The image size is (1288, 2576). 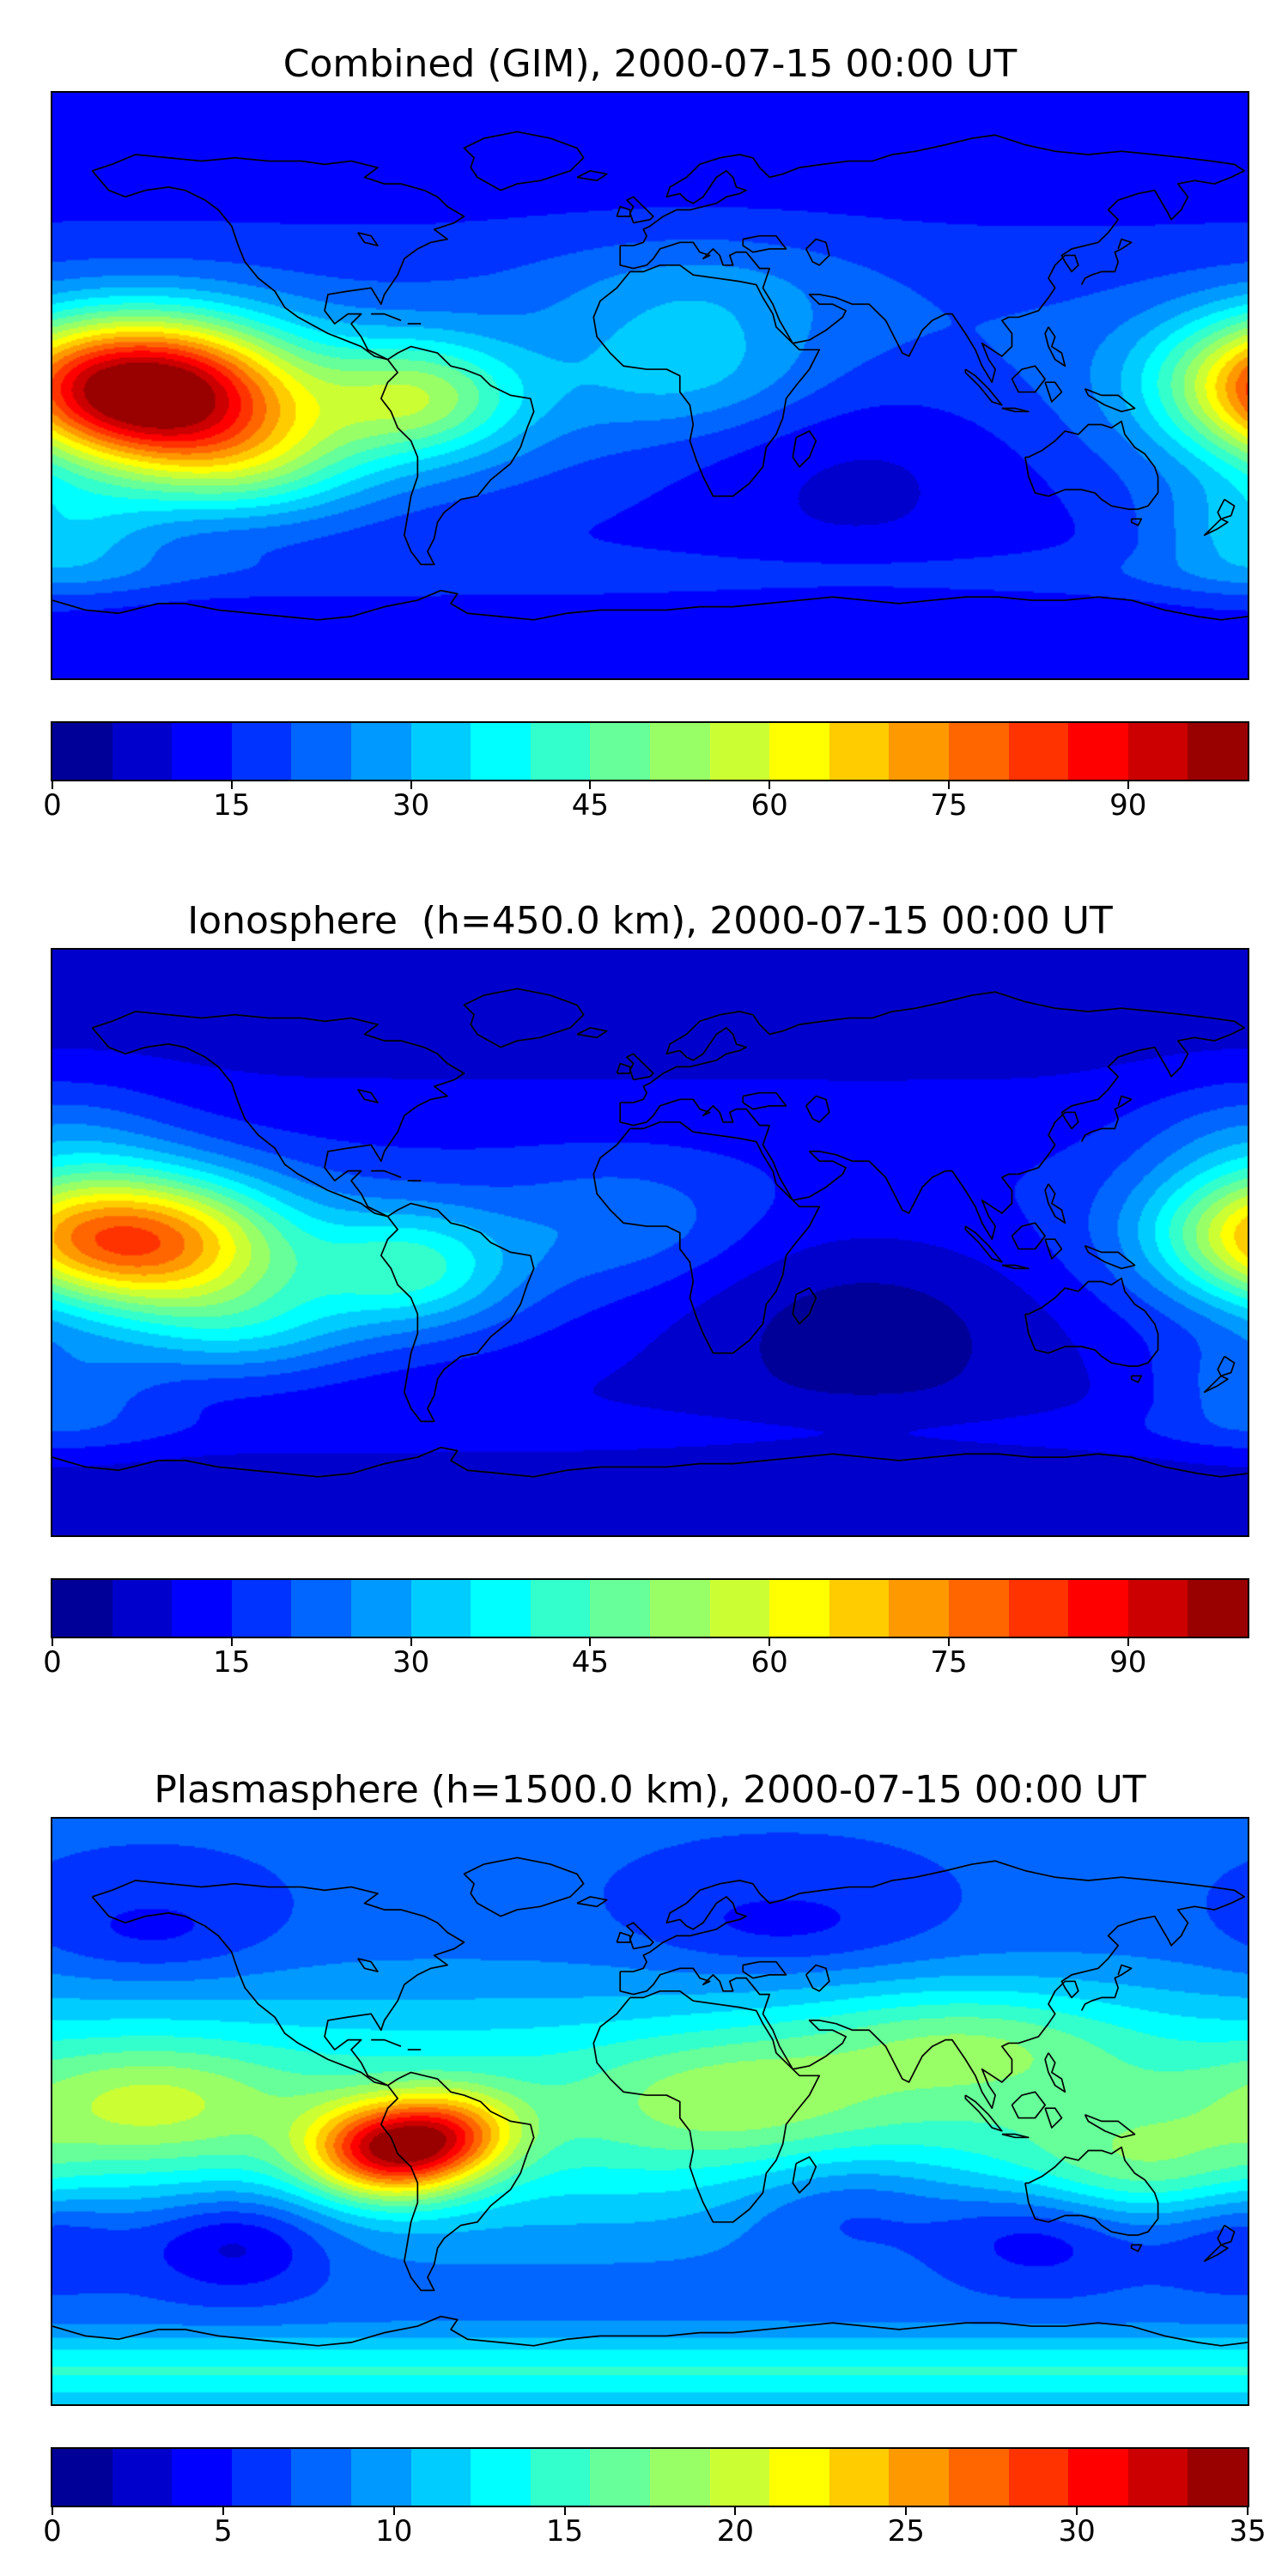 I want to click on colorbar-plasmasphere, so click(x=650, y=2477).